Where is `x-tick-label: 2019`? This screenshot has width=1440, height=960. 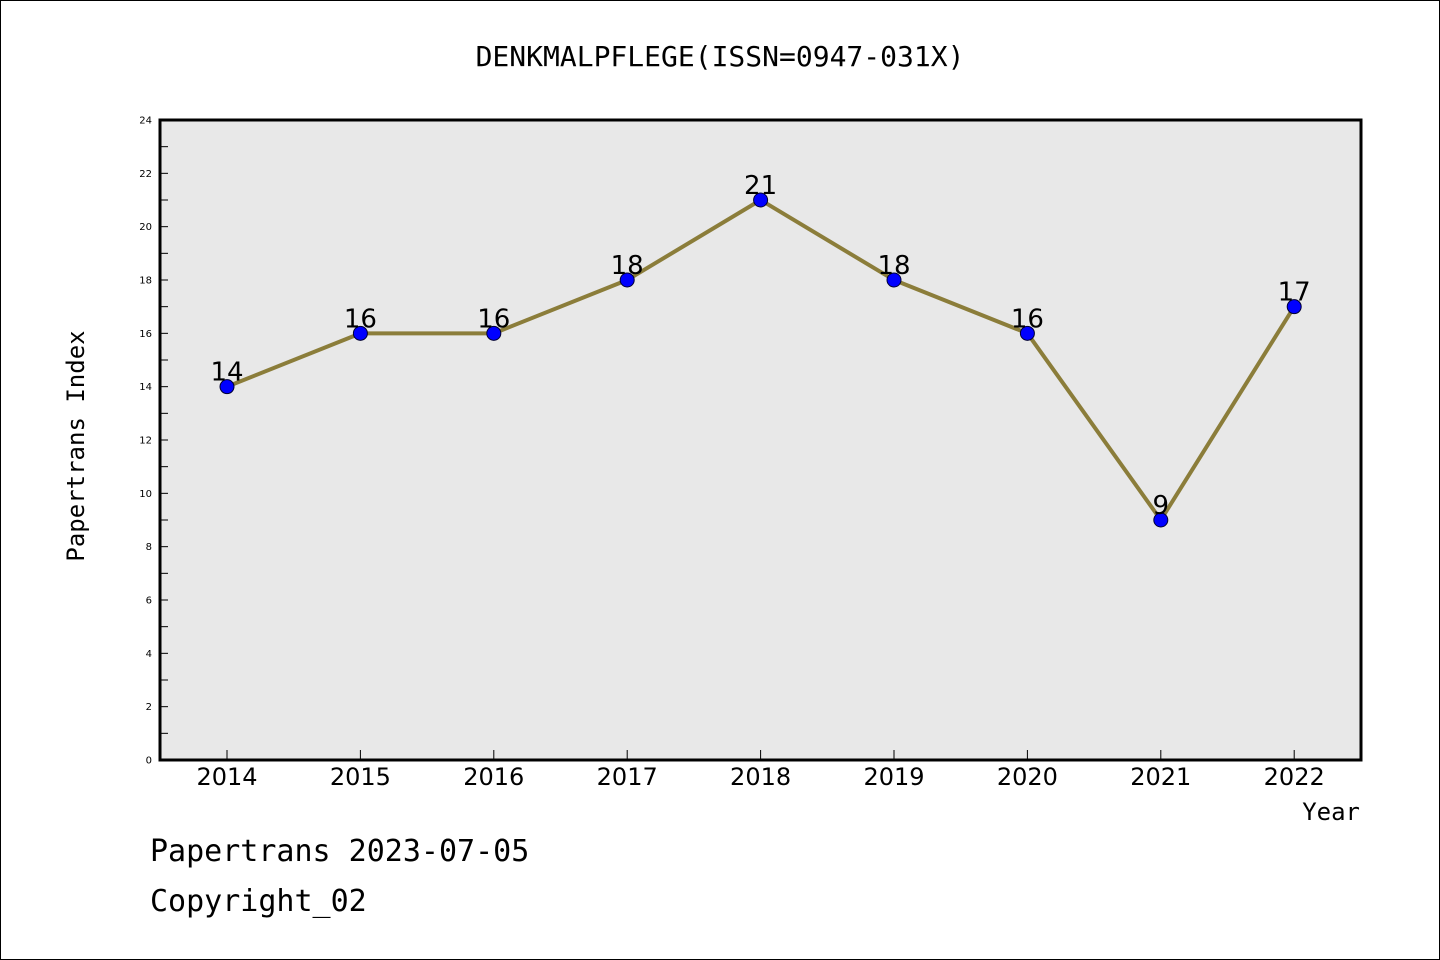 x-tick-label: 2019 is located at coordinates (893, 777).